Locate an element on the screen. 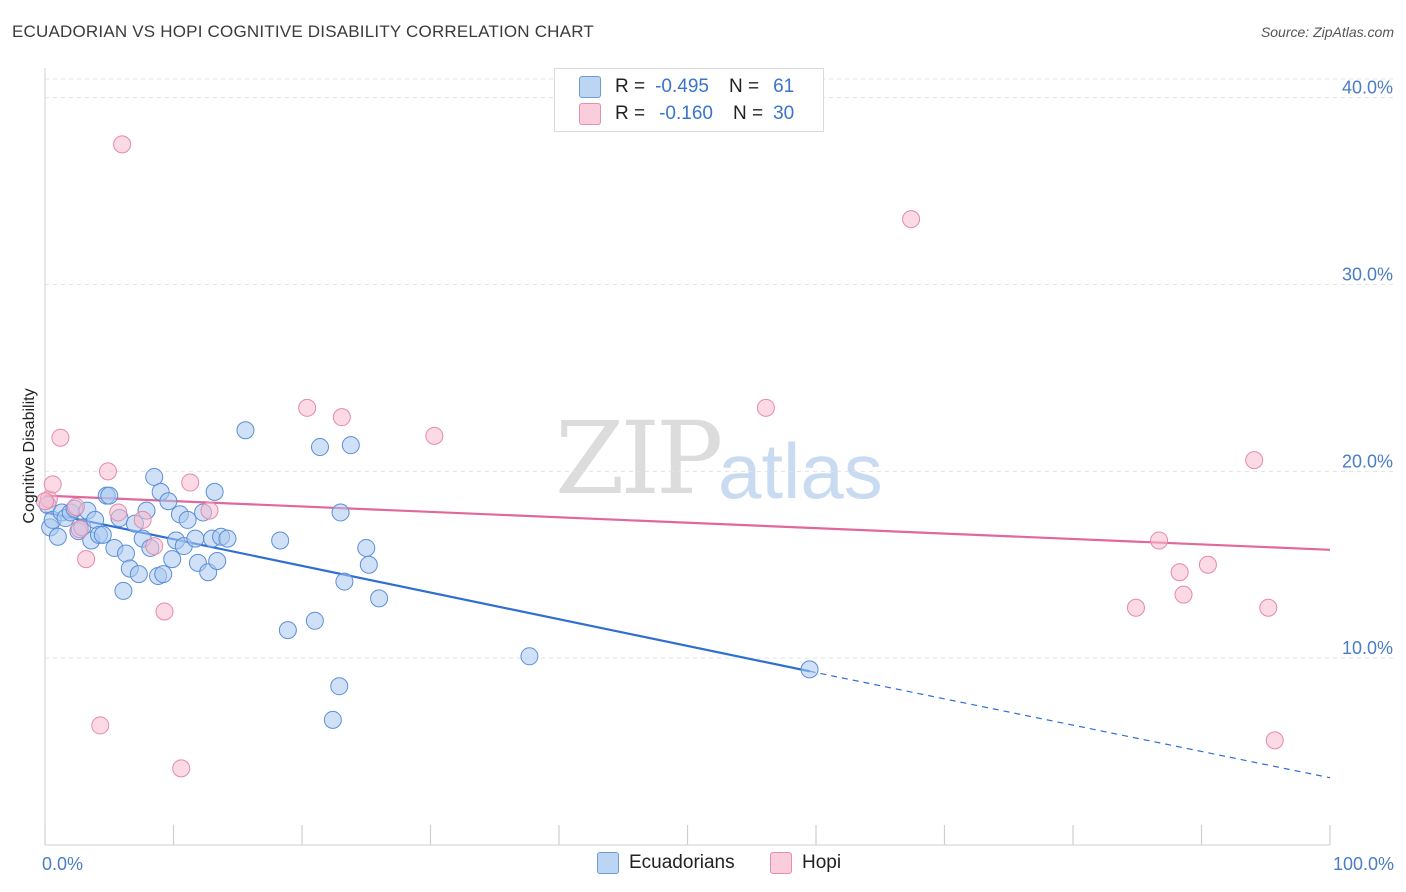 The height and width of the screenshot is (892, 1406). legend-r-value: -0.495 is located at coordinates (682, 86).